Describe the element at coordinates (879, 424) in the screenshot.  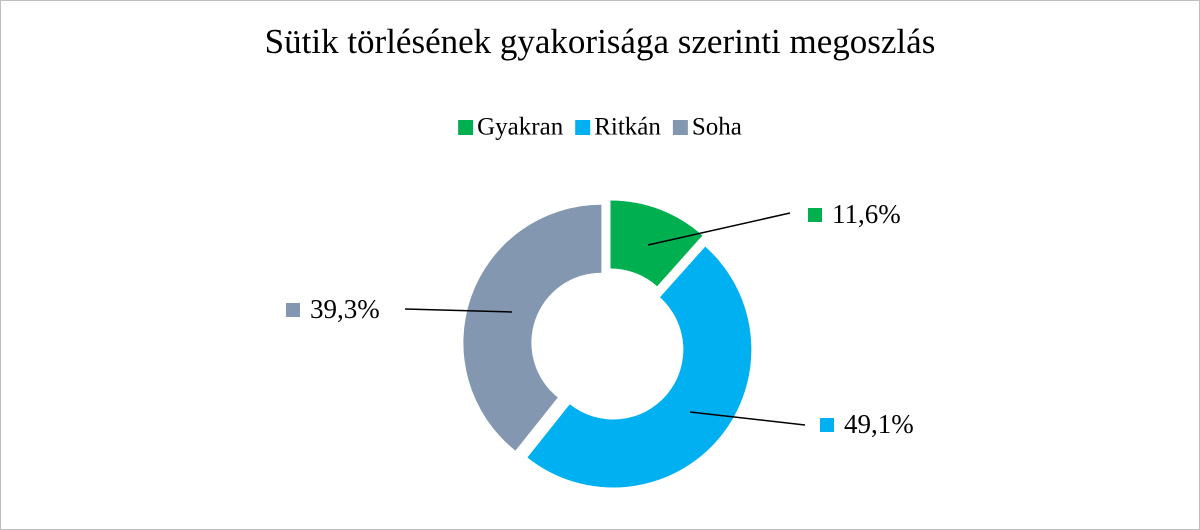
I see `data-label: 49,1%` at that location.